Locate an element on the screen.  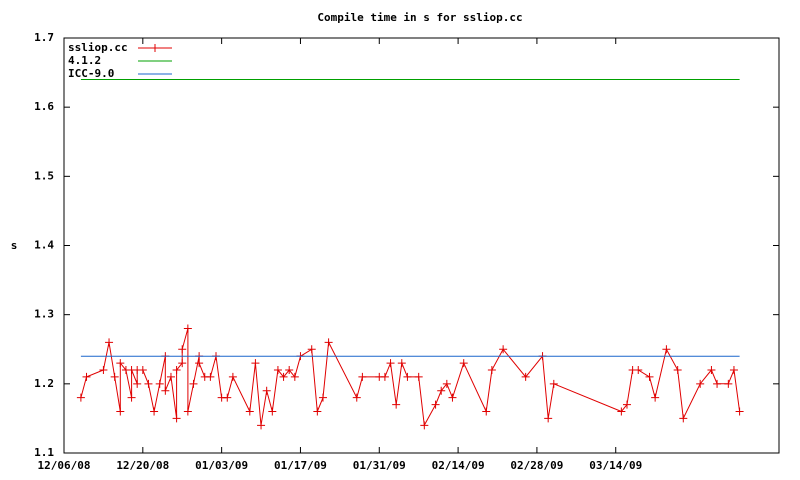
x-tick-label: 01/31/09 is located at coordinates (379, 465).